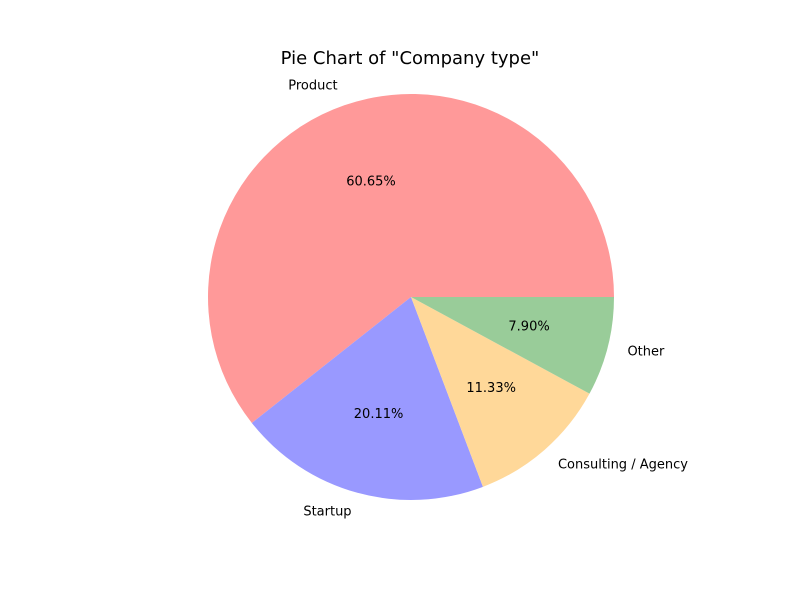  Describe the element at coordinates (646, 351) in the screenshot. I see `slice-label-other: Other` at that location.